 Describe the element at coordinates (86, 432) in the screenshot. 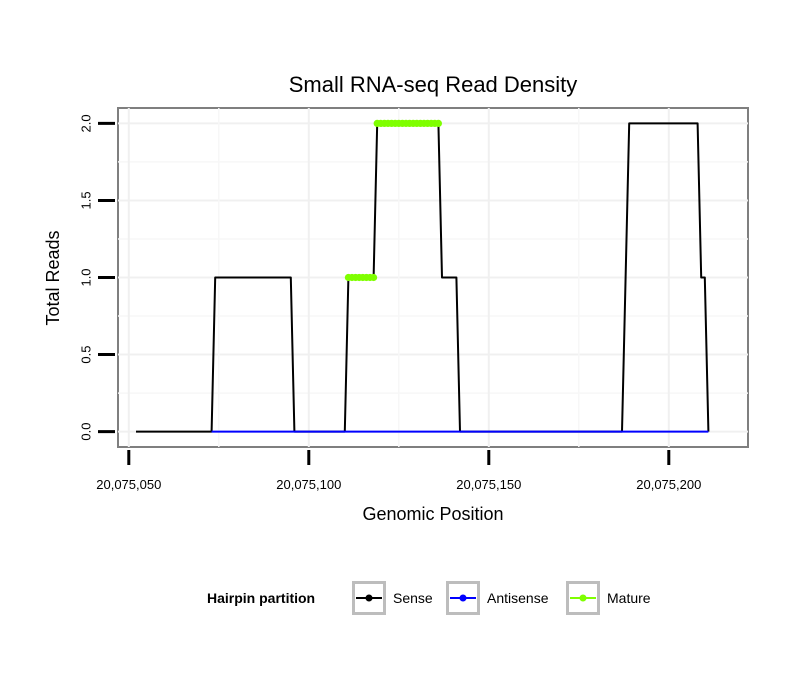

I see `y-tick-label: 0.0` at that location.